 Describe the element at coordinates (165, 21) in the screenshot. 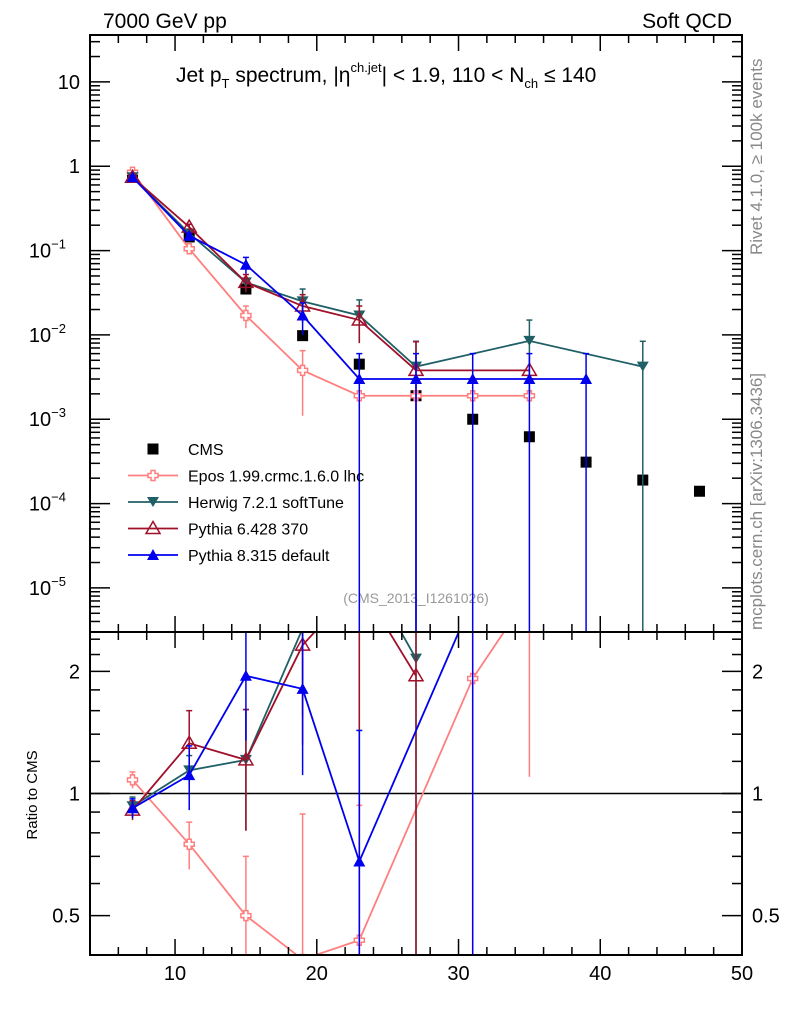

I see `header-left: 7000 GeV pp` at that location.